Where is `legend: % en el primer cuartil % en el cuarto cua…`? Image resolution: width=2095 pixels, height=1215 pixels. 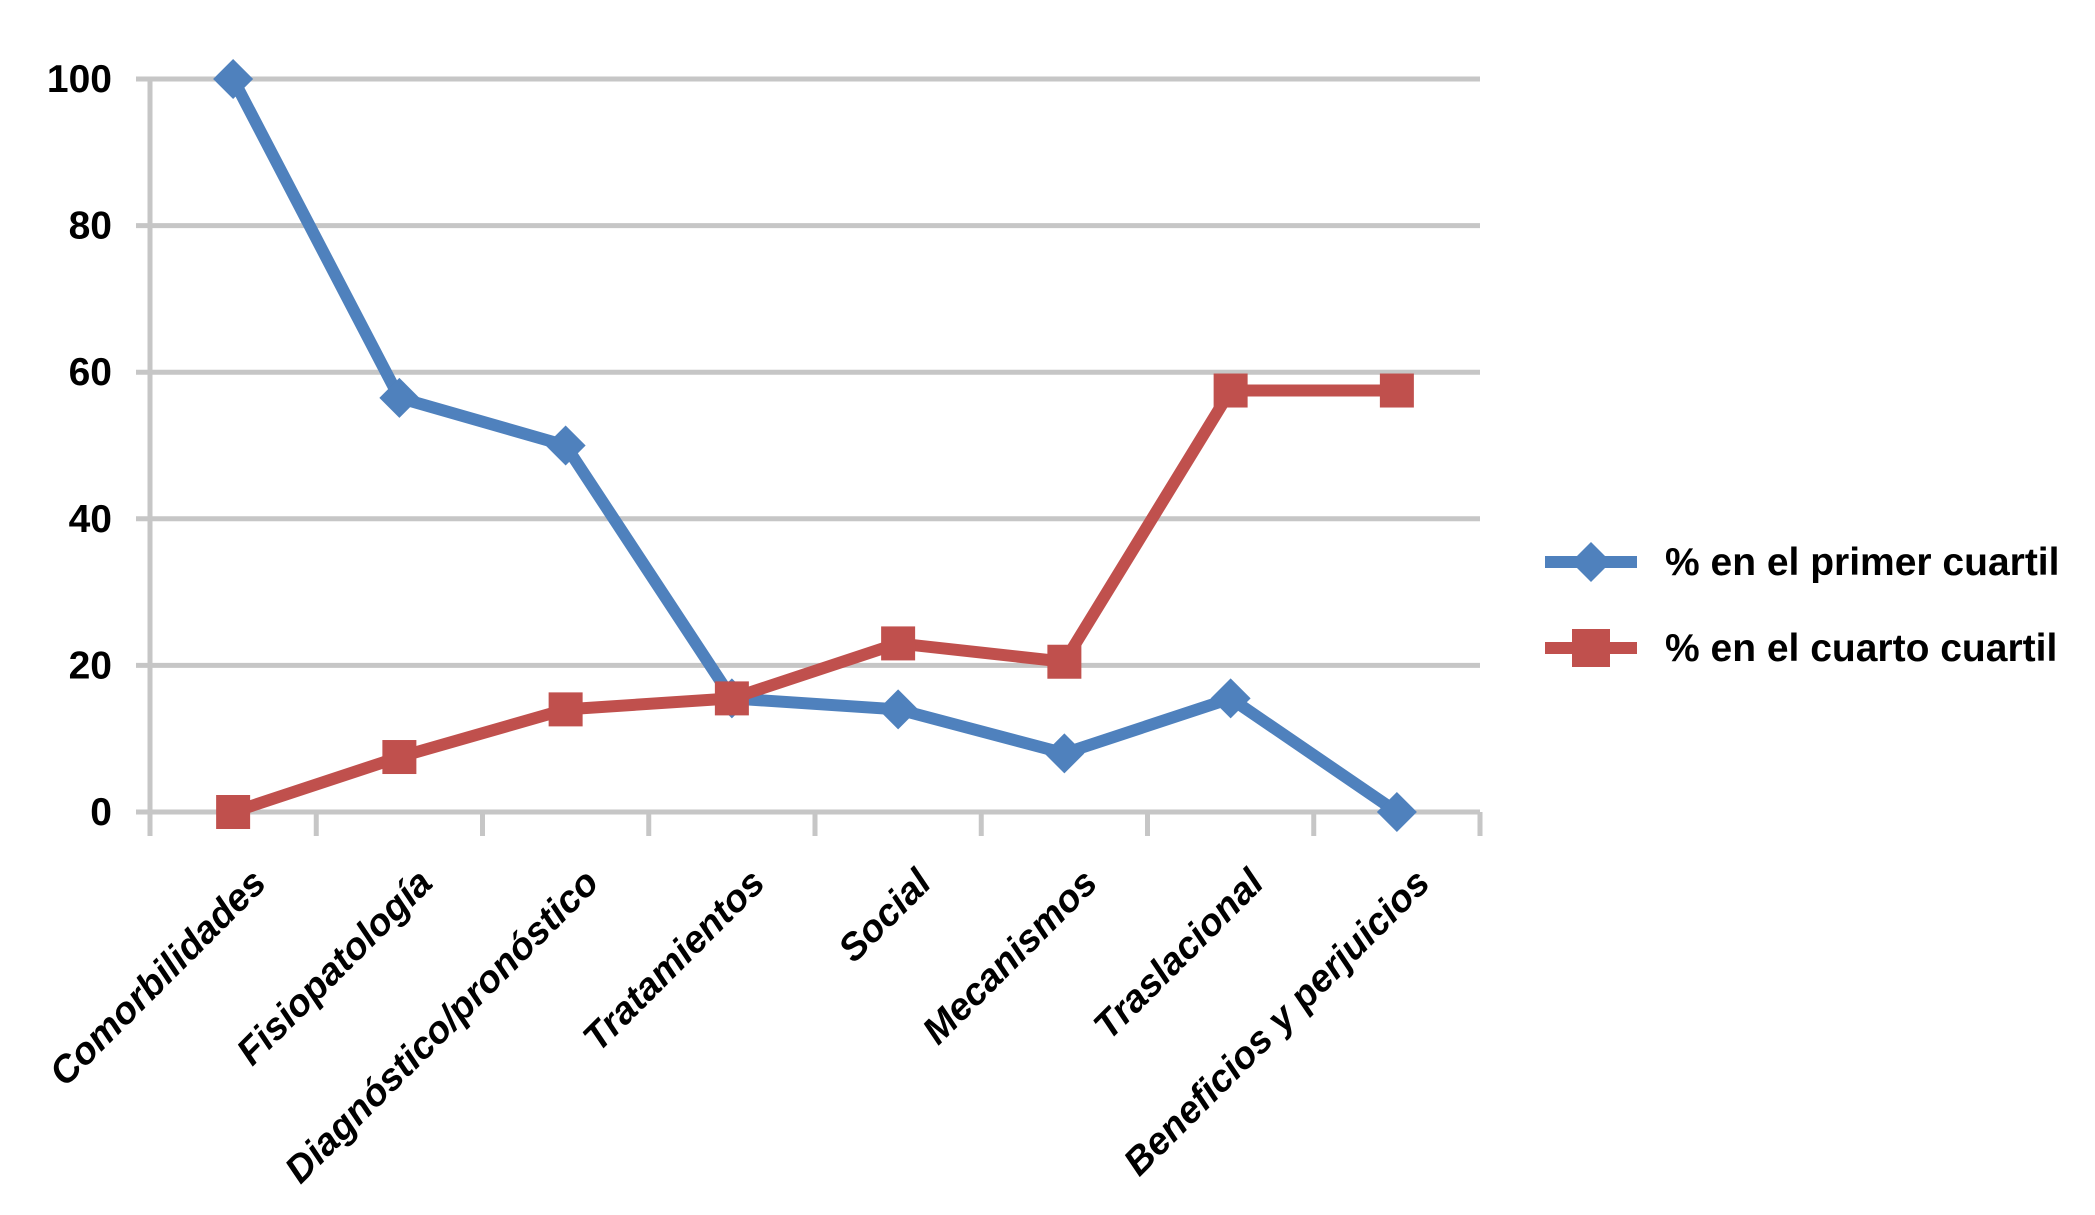
legend: % en el primer cuartil % en el cuarto cua… is located at coordinates (1802, 605).